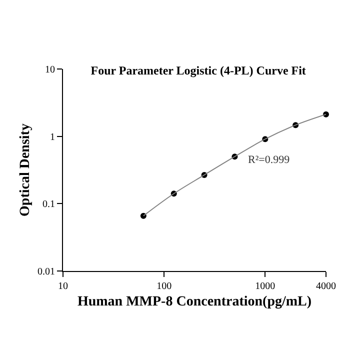 Image resolution: width=348 pixels, height=348 pixels. I want to click on y-tick-label: 10, so click(50, 70).